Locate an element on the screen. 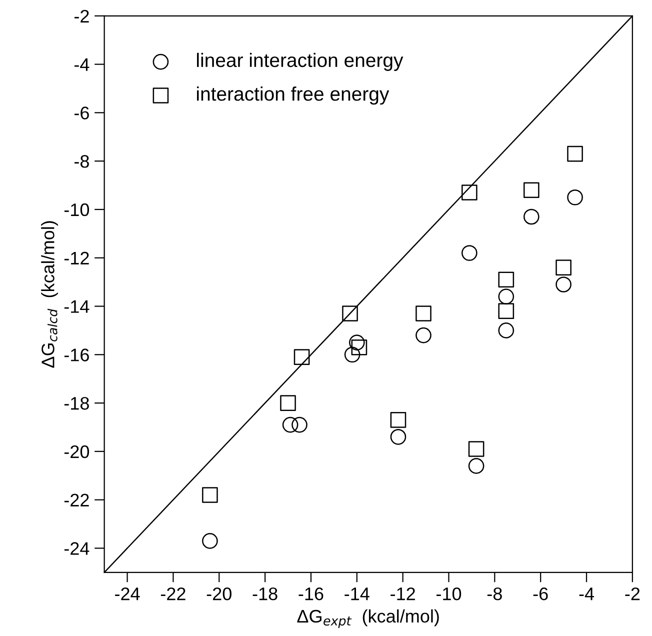  y-tick-label: -6 is located at coordinates (81, 113).